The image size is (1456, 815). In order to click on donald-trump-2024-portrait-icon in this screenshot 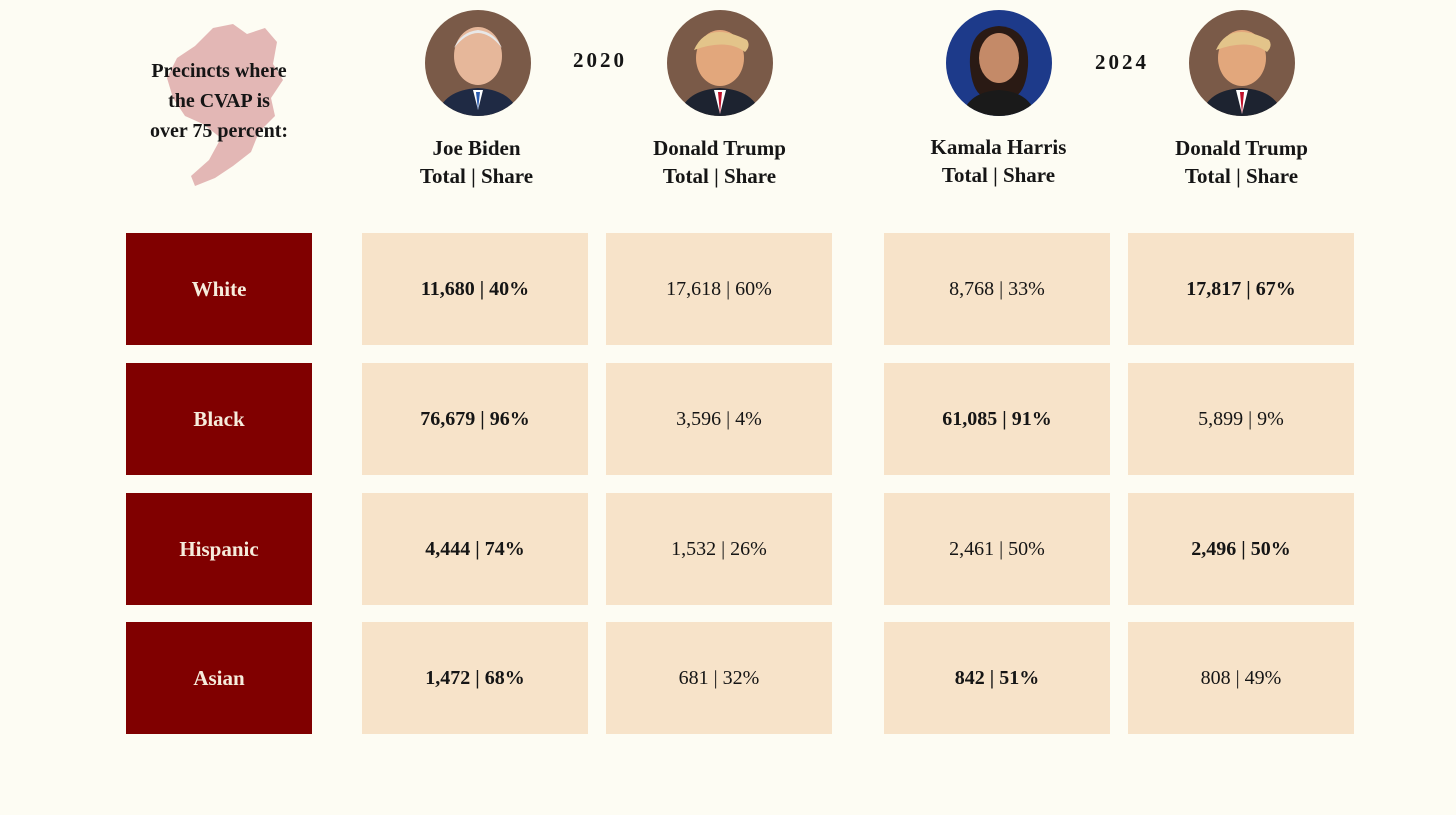, I will do `click(1242, 63)`.